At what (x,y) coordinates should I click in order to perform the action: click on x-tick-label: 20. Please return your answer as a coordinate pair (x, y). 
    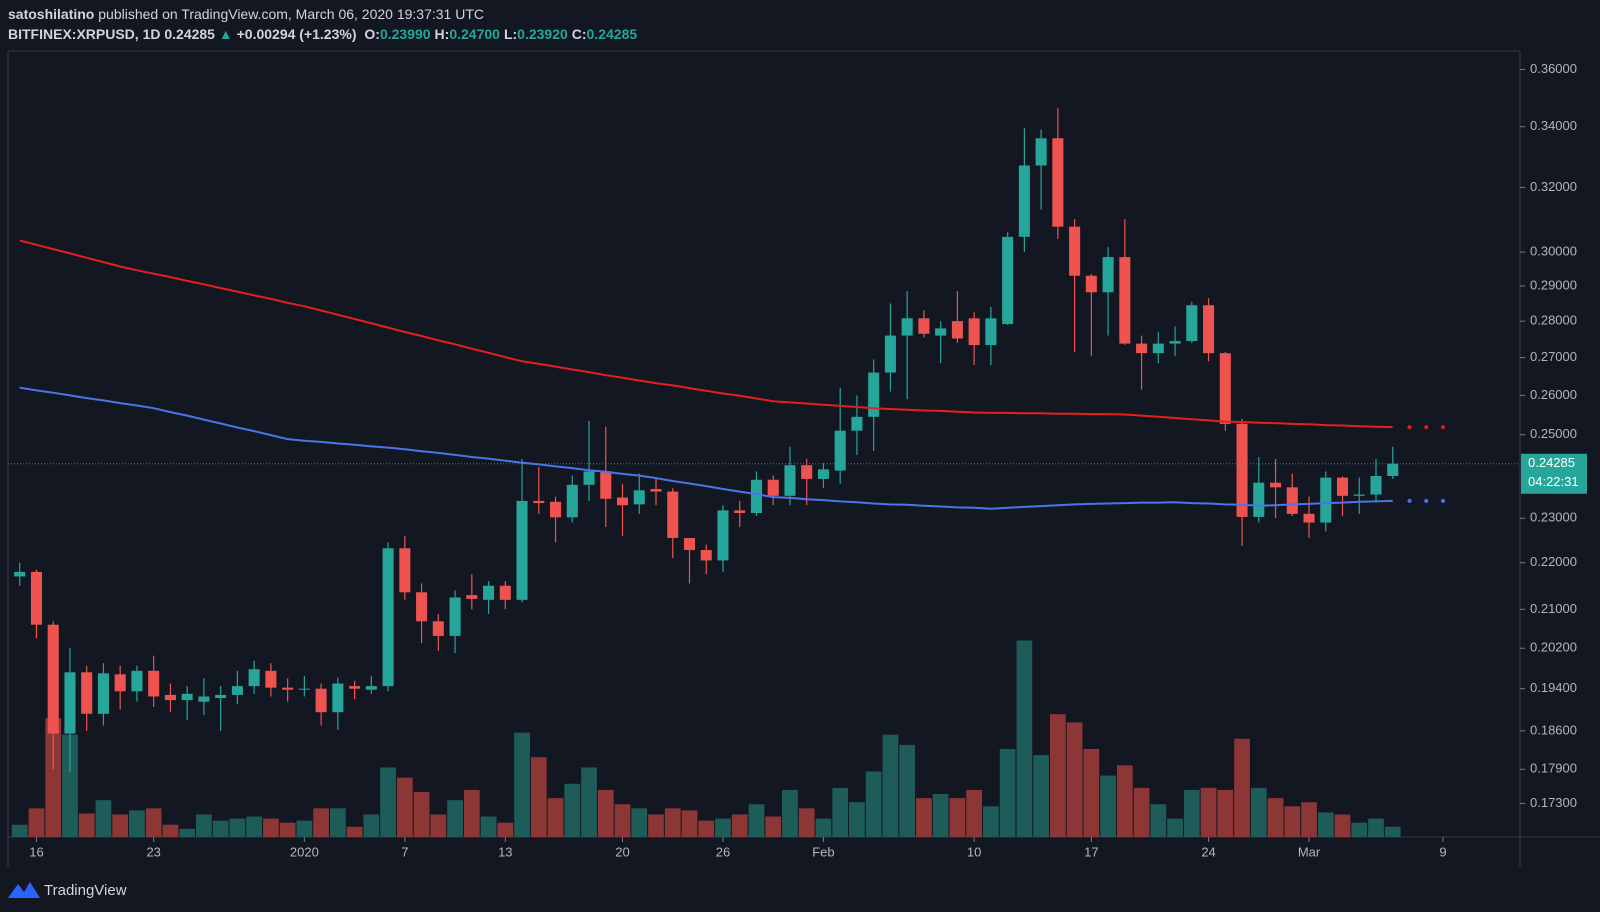
    Looking at the image, I should click on (622, 851).